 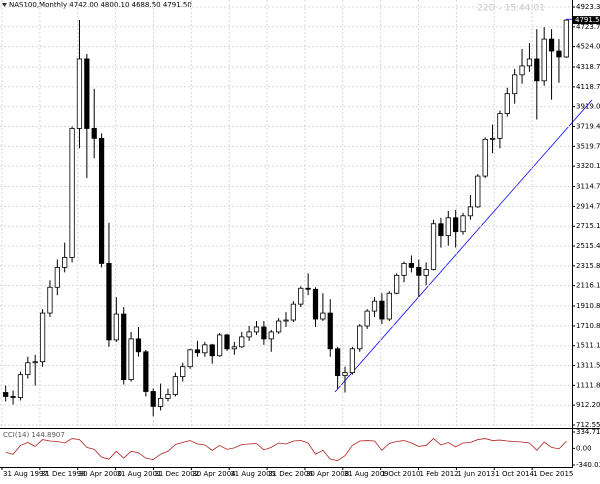 I want to click on x-tick-label: 1 Feb 2012, so click(x=439, y=474).